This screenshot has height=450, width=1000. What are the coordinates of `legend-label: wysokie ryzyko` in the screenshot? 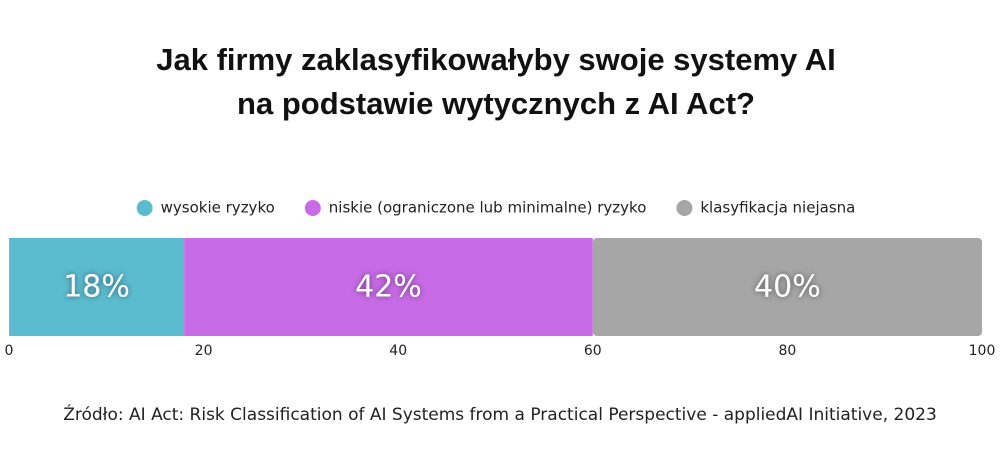 It's located at (218, 208).